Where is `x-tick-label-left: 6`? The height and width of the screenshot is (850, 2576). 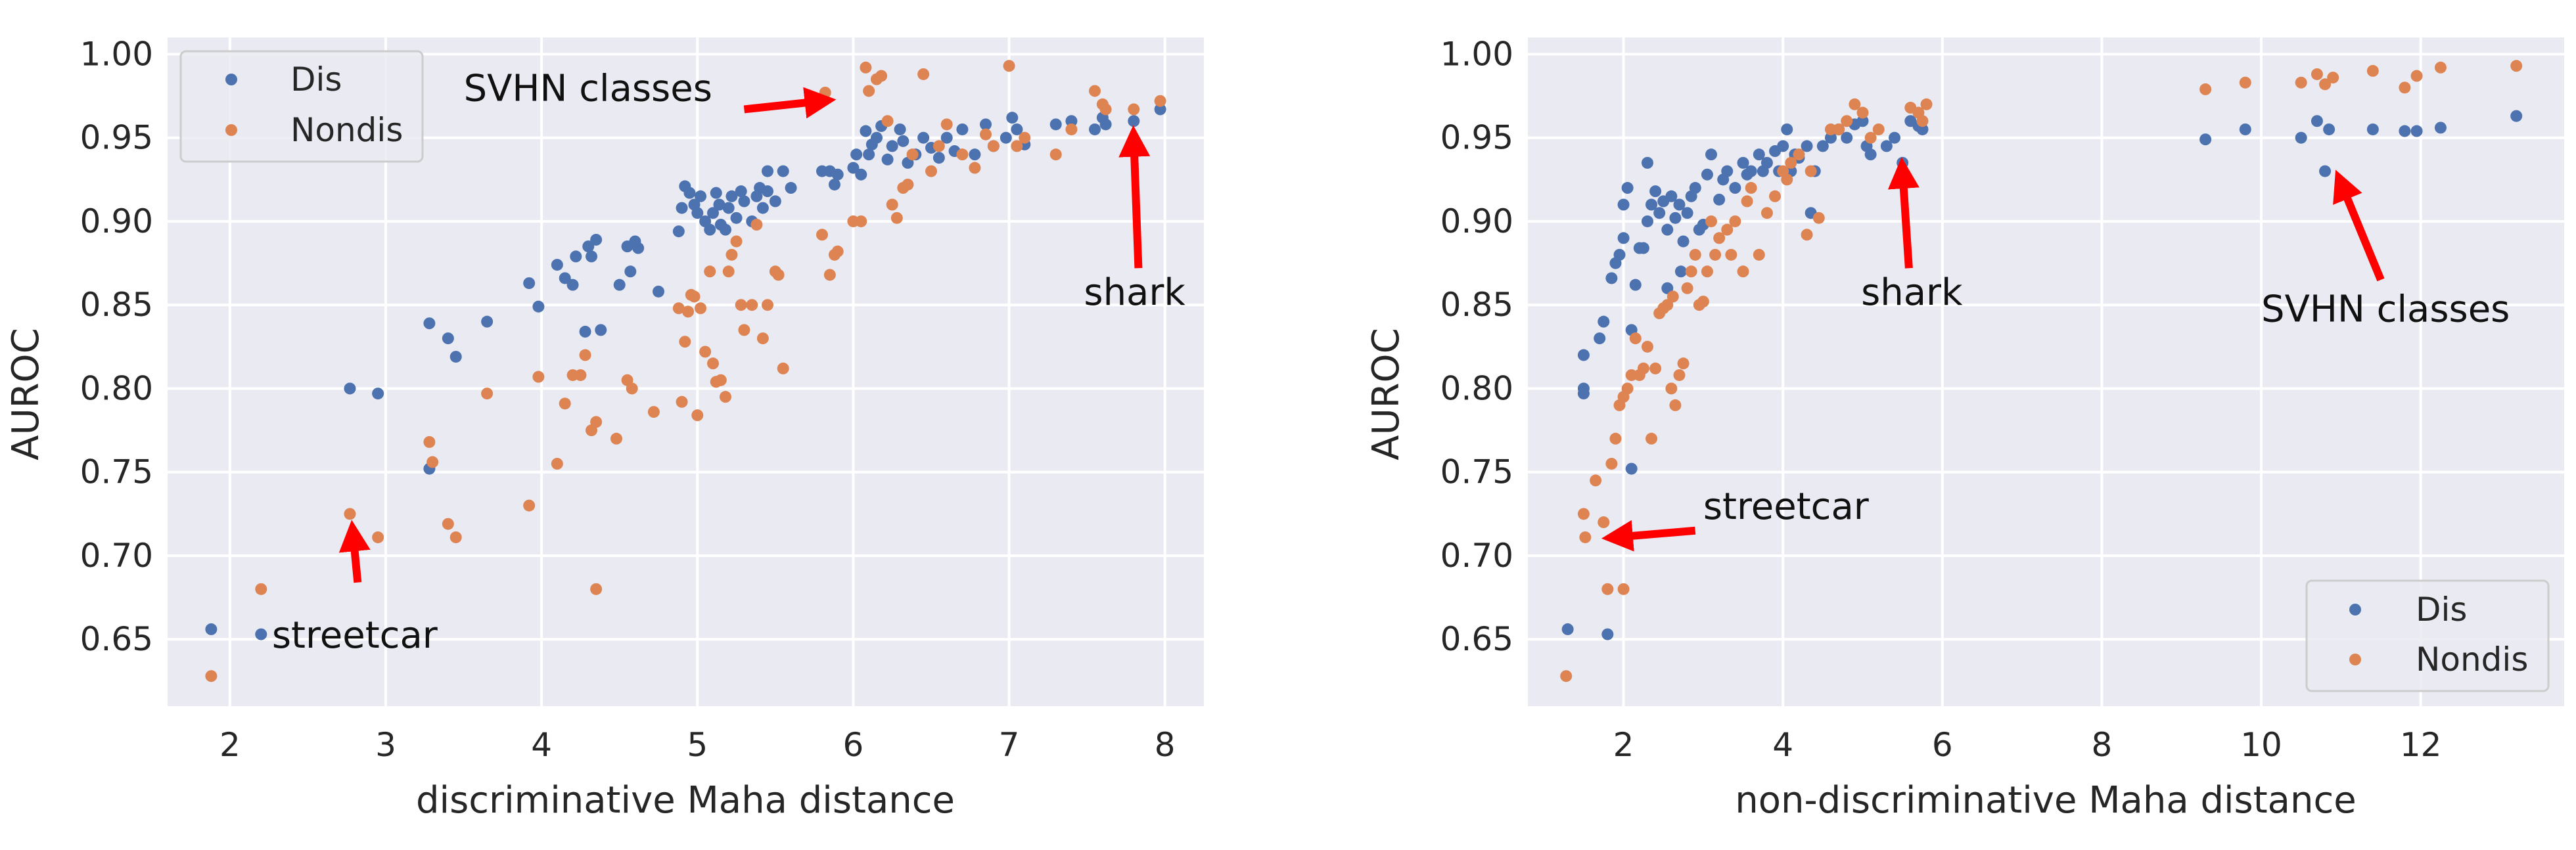
x-tick-label-left: 6 is located at coordinates (853, 745).